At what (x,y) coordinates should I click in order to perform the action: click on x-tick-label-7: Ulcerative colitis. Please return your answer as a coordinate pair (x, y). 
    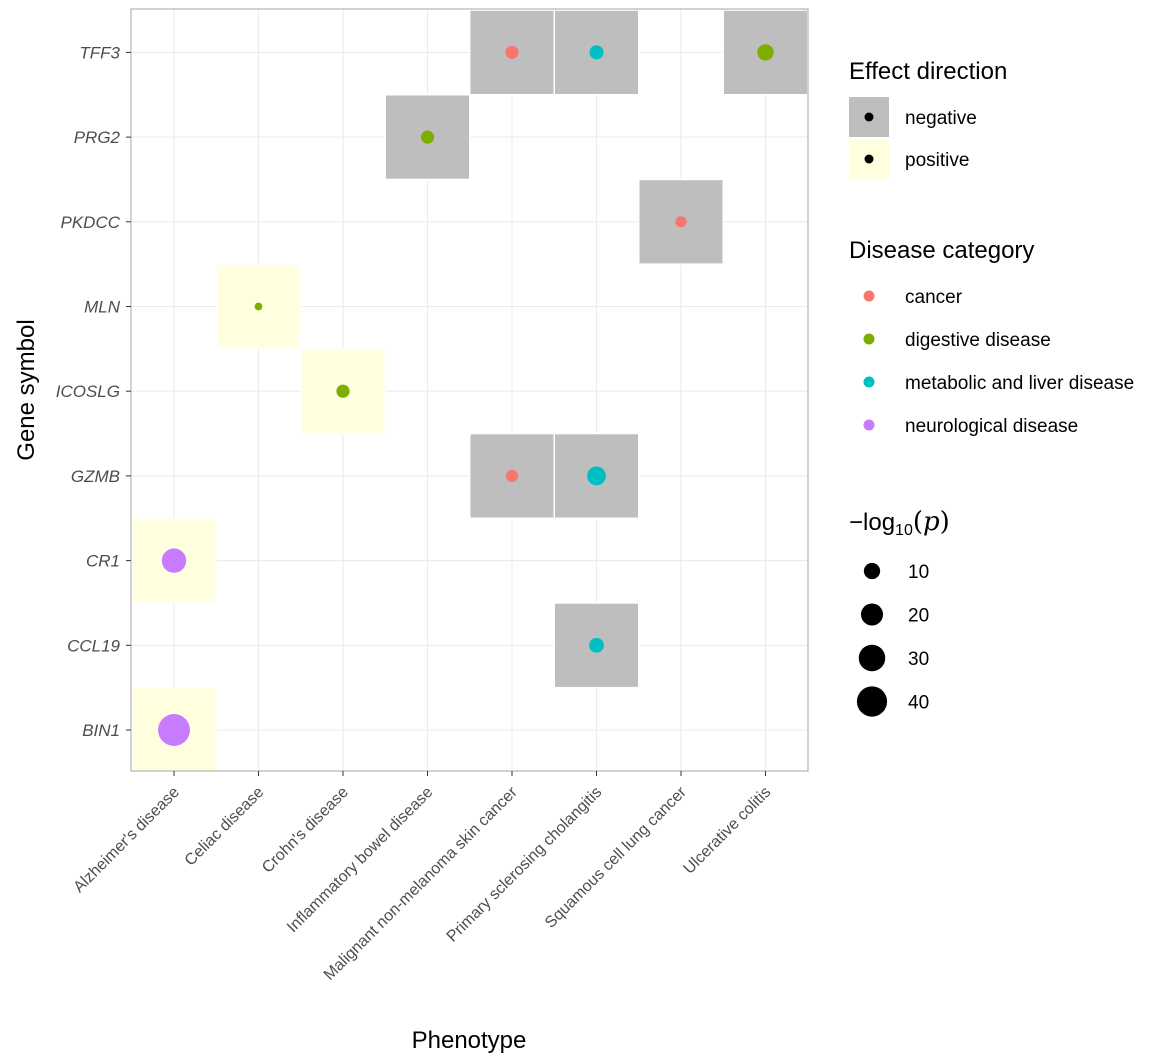
    Looking at the image, I should click on (728, 831).